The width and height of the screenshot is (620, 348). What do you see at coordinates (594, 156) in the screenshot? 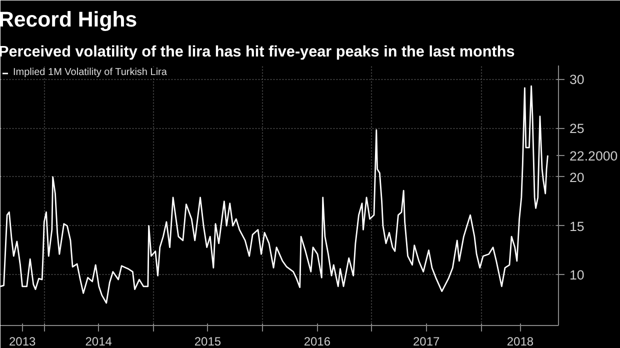
I see `data-label: 22.2000` at bounding box center [594, 156].